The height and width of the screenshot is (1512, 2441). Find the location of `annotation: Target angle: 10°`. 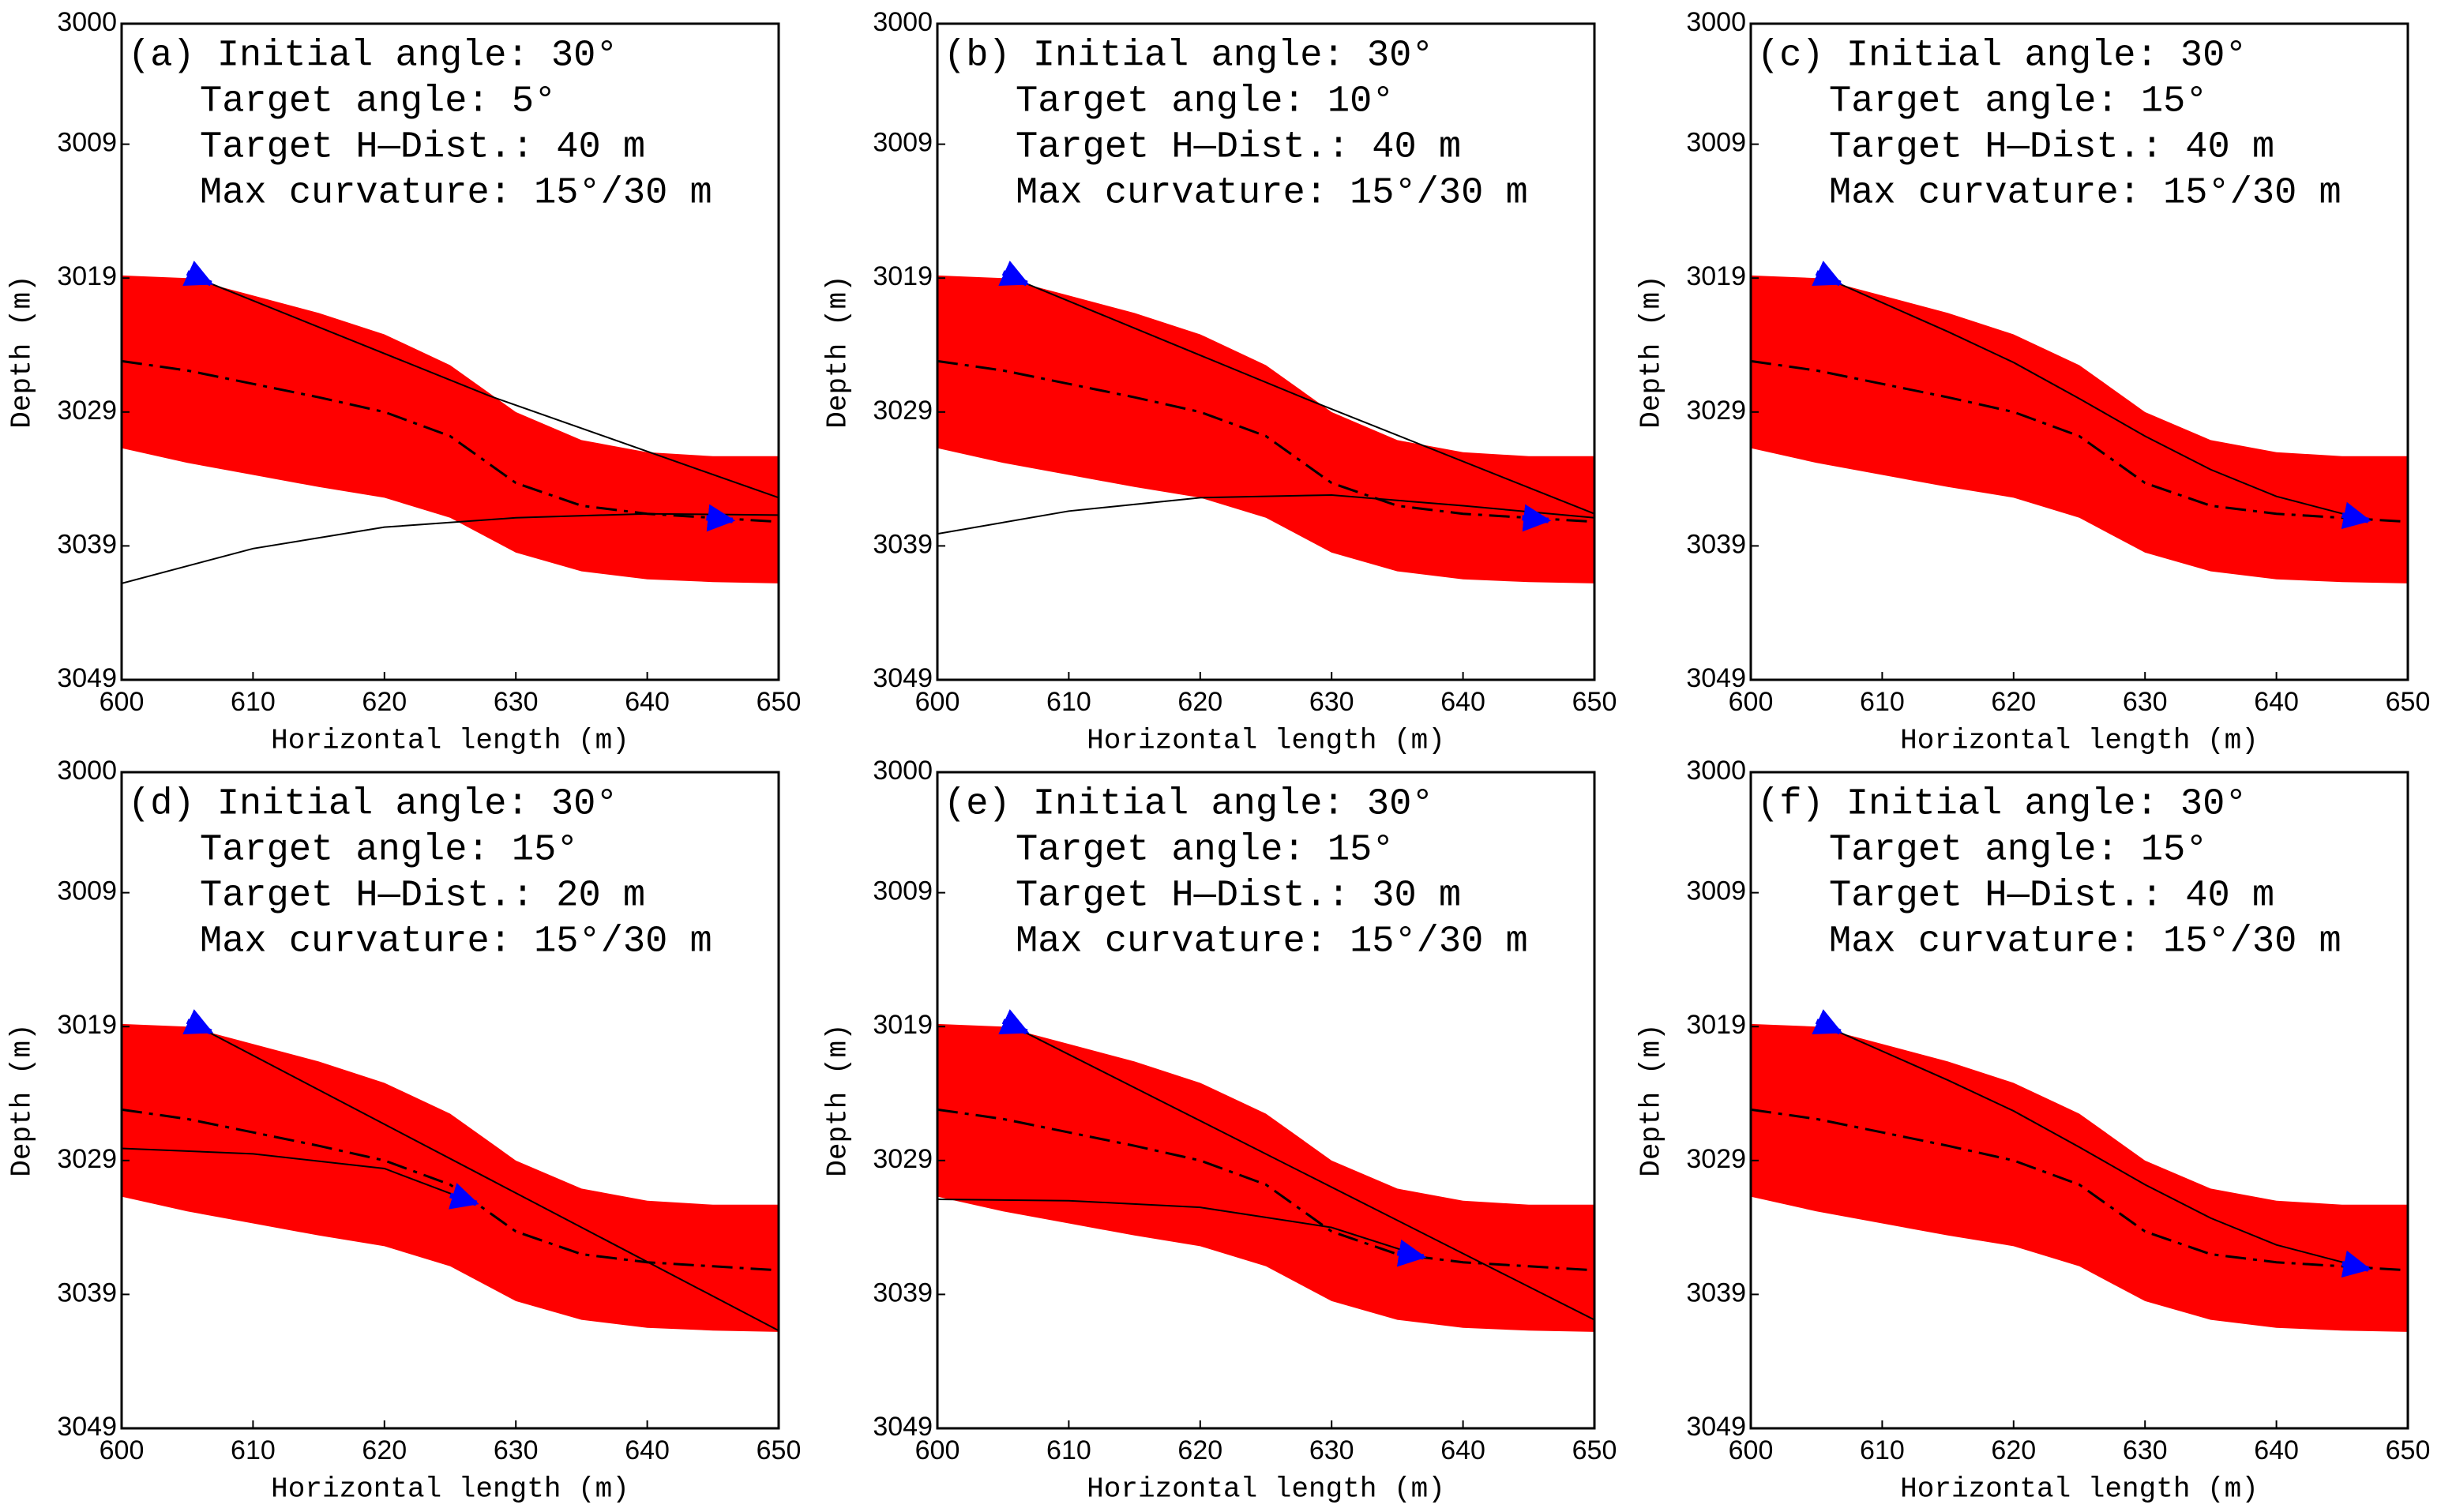

annotation: Target angle: 10° is located at coordinates (1205, 102).